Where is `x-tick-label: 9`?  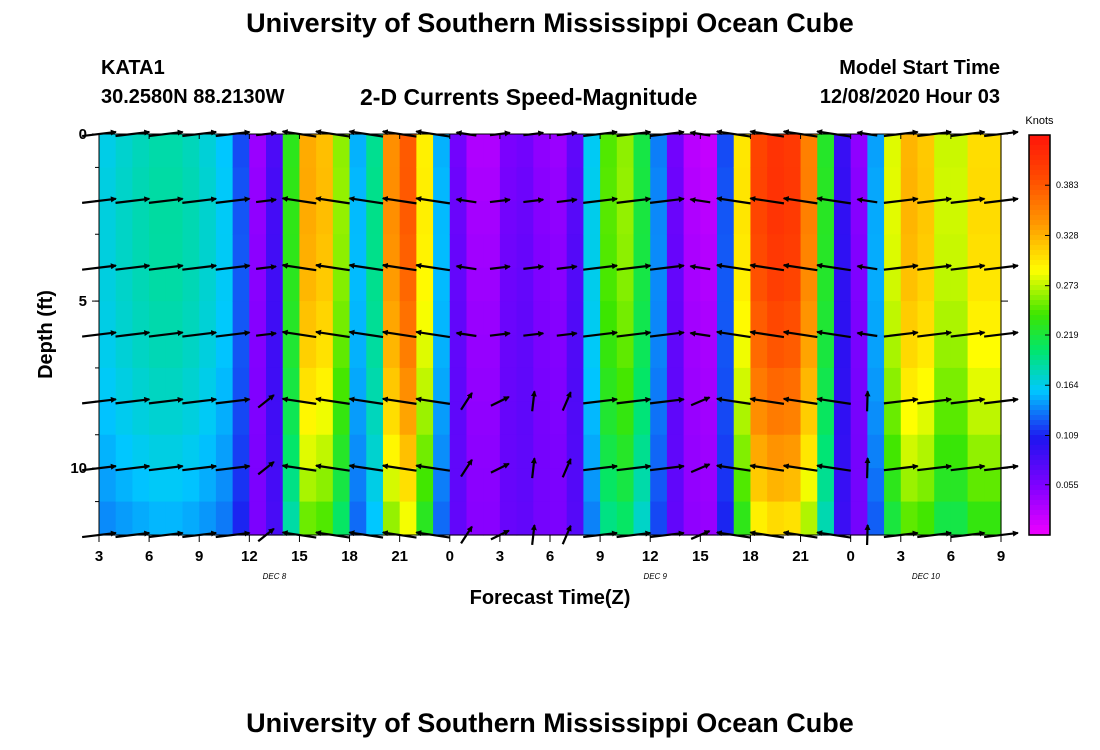 x-tick-label: 9 is located at coordinates (600, 556).